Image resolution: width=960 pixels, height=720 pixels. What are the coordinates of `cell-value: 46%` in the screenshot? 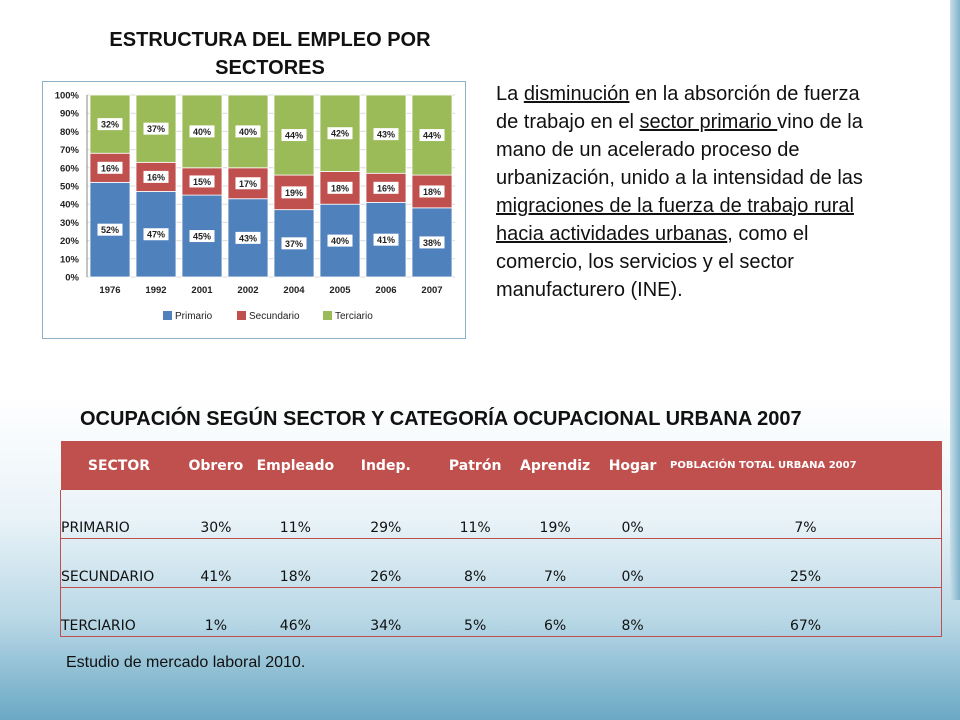 It's located at (295, 612).